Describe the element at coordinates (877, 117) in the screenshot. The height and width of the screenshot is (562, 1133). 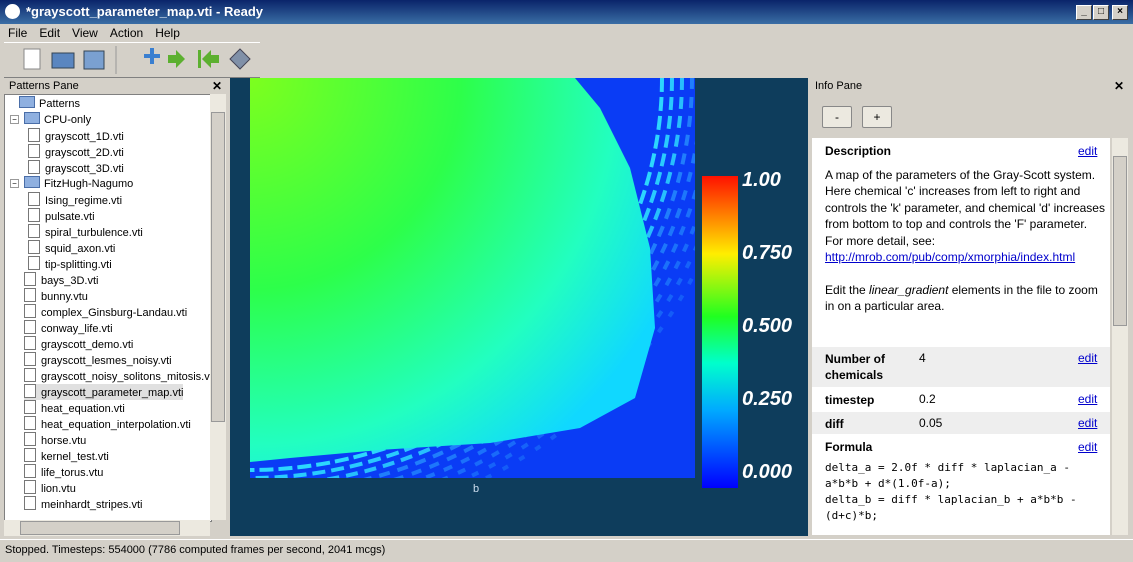
I see `zoom-in-button: +` at that location.